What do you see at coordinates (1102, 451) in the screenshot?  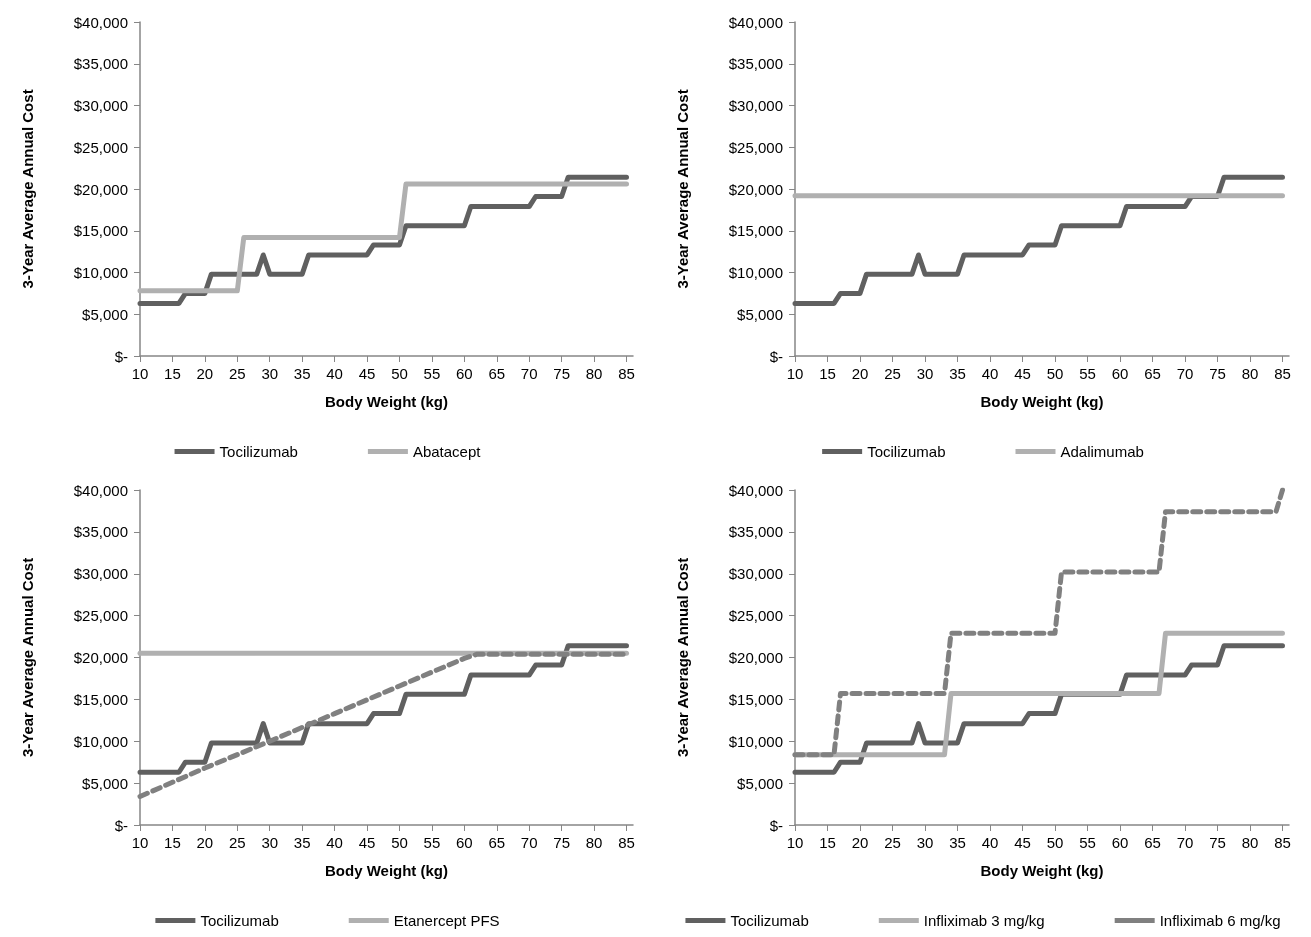 I see `legend-label: Adalimumab` at bounding box center [1102, 451].